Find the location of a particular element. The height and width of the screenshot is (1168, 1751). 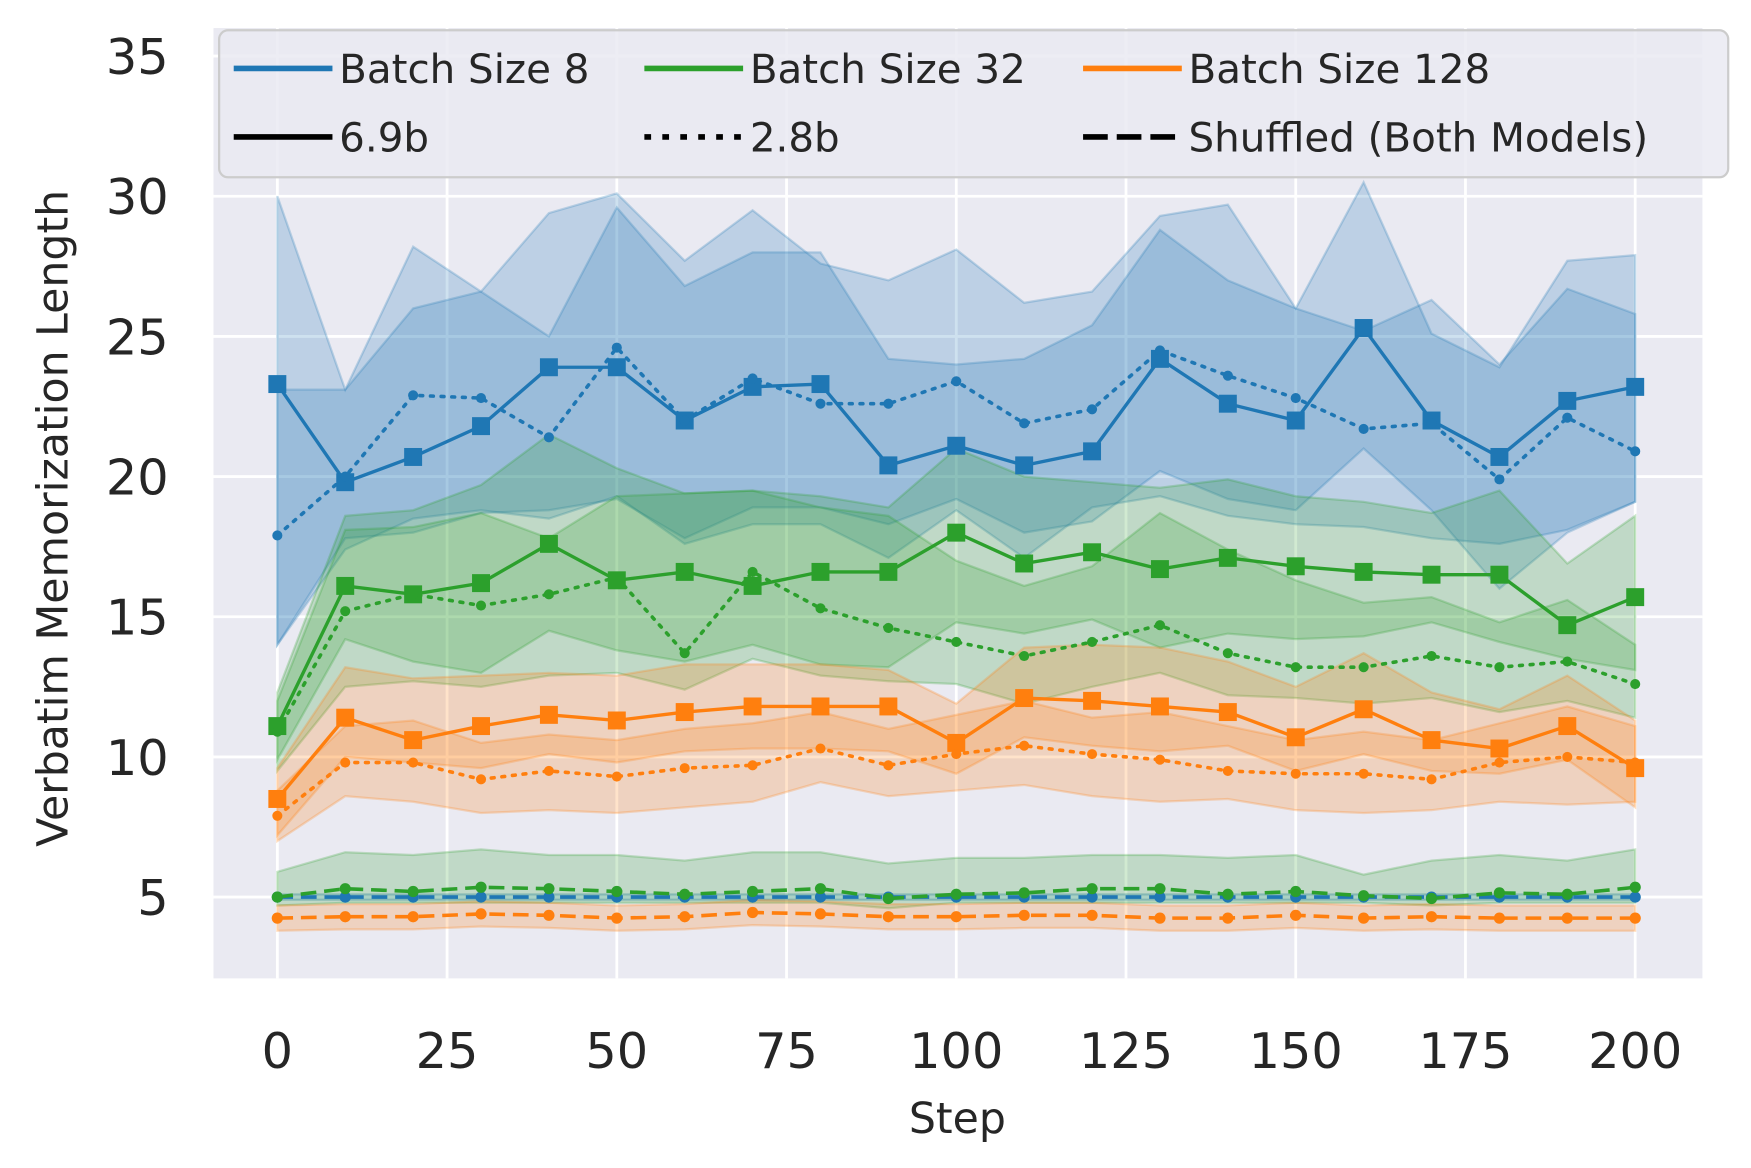

legend-label: Shuffled (Both Models) is located at coordinates (1419, 137).